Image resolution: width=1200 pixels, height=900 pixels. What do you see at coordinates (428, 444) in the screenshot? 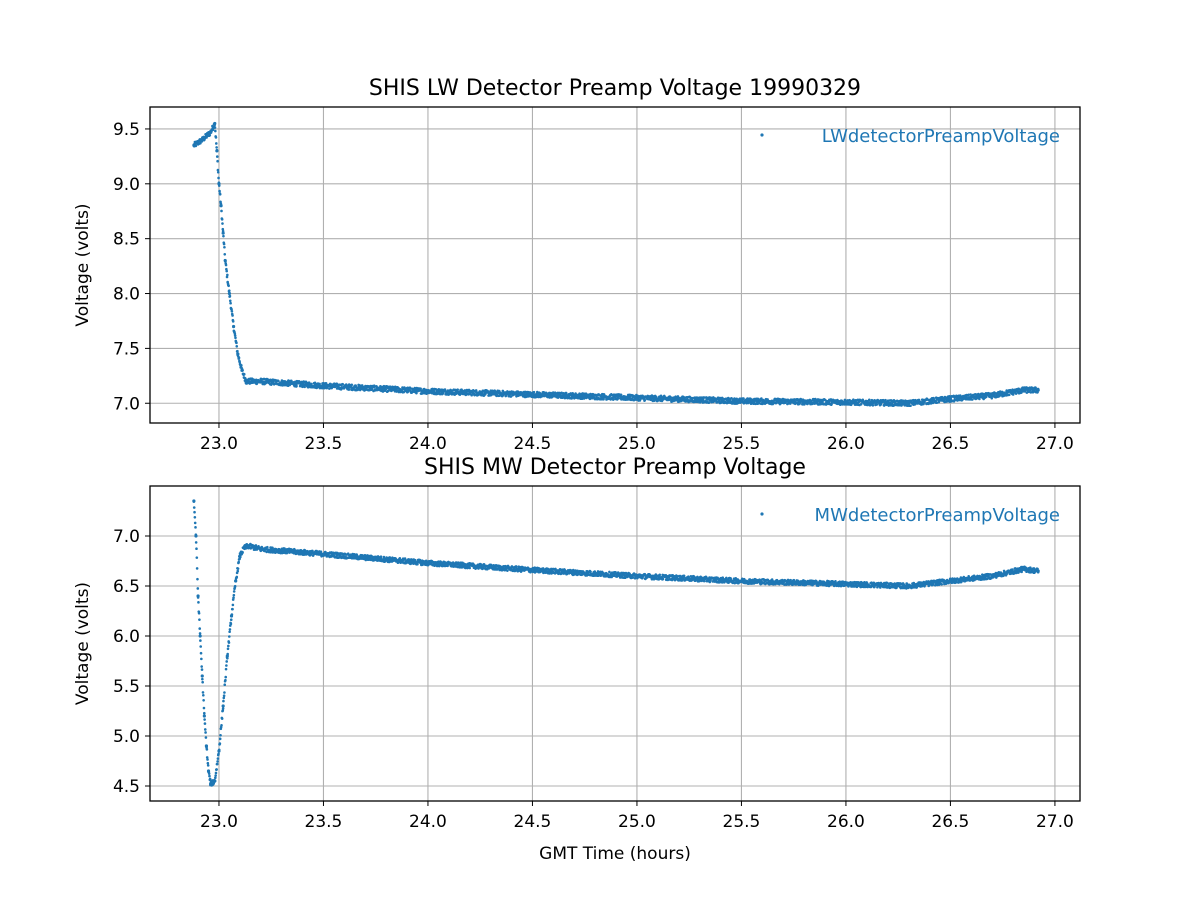
I see `x-tick-label: 24.0` at bounding box center [428, 444].